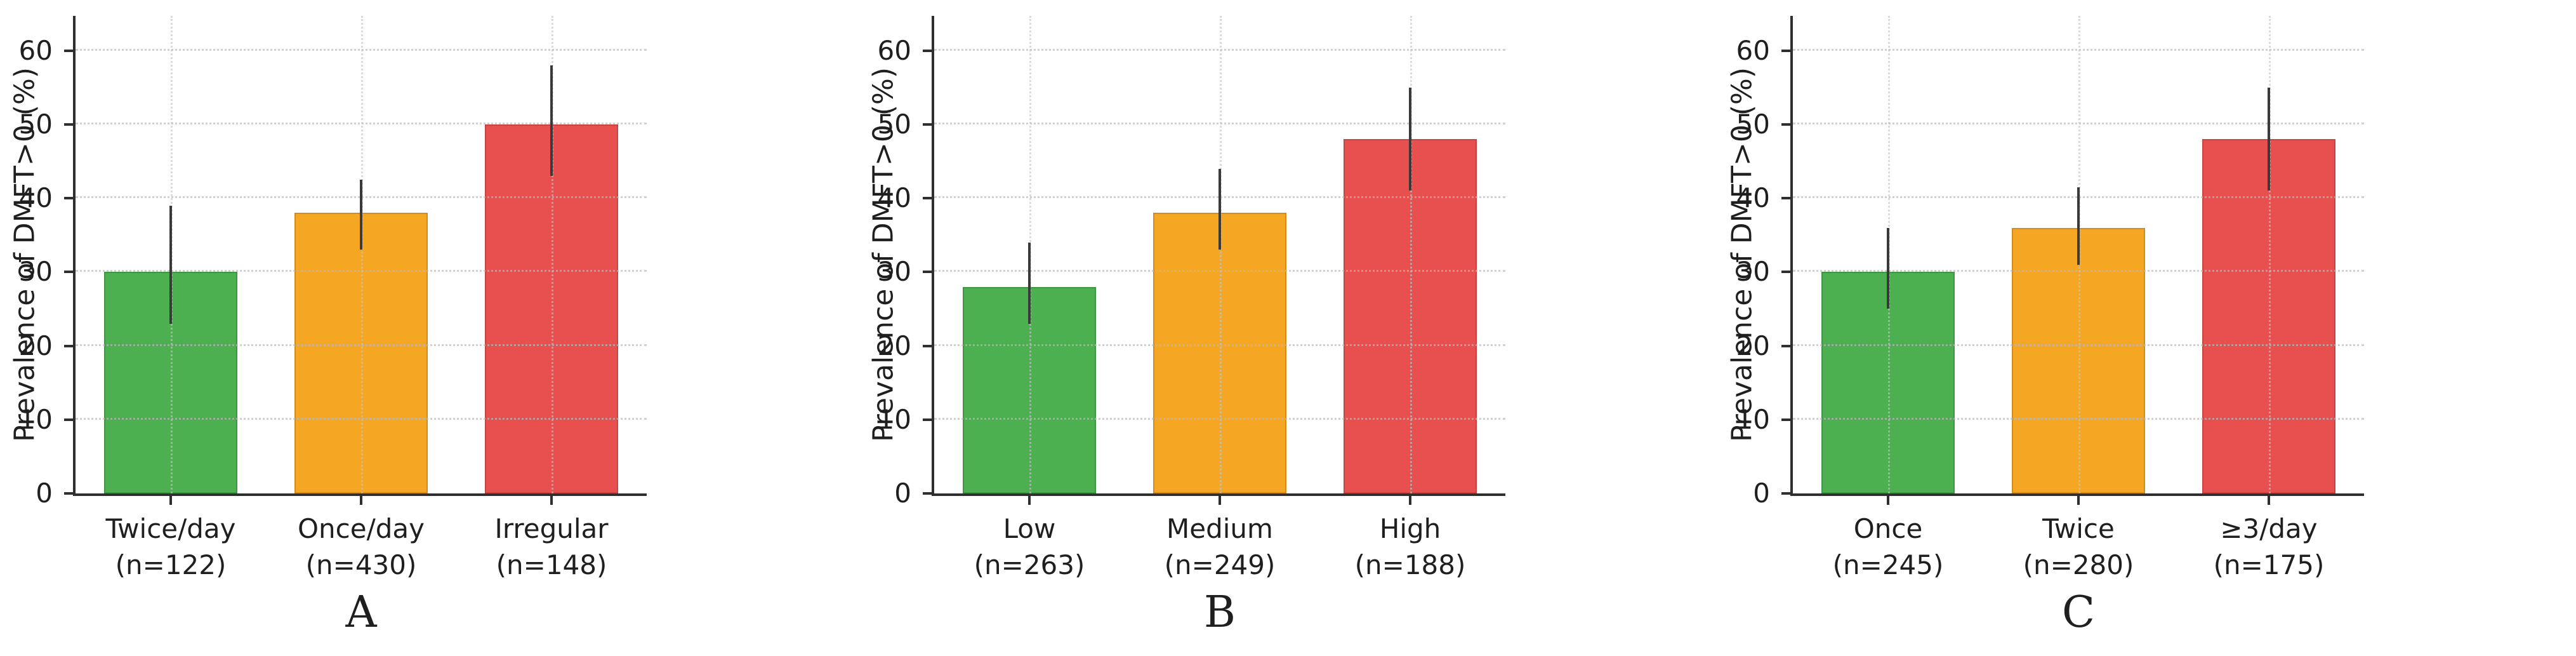 This screenshot has height=656, width=2576. I want to click on x-category-label: Irregular (n=148), so click(551, 546).